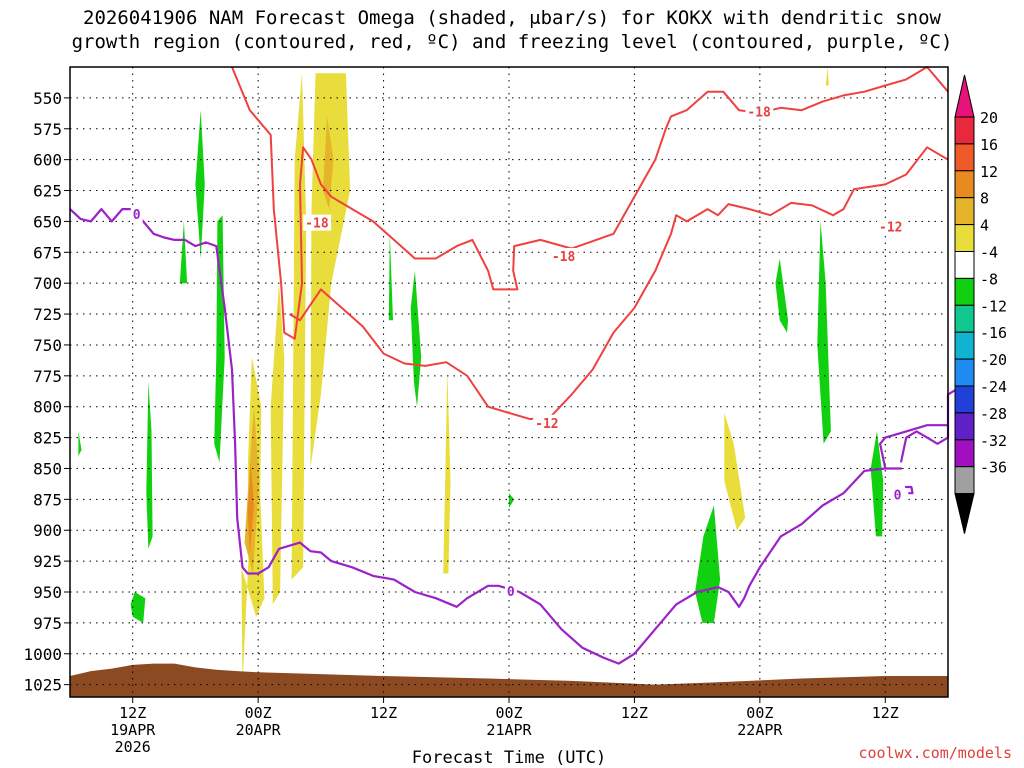  I want to click on x-tick-label: 20APR, so click(259, 730).